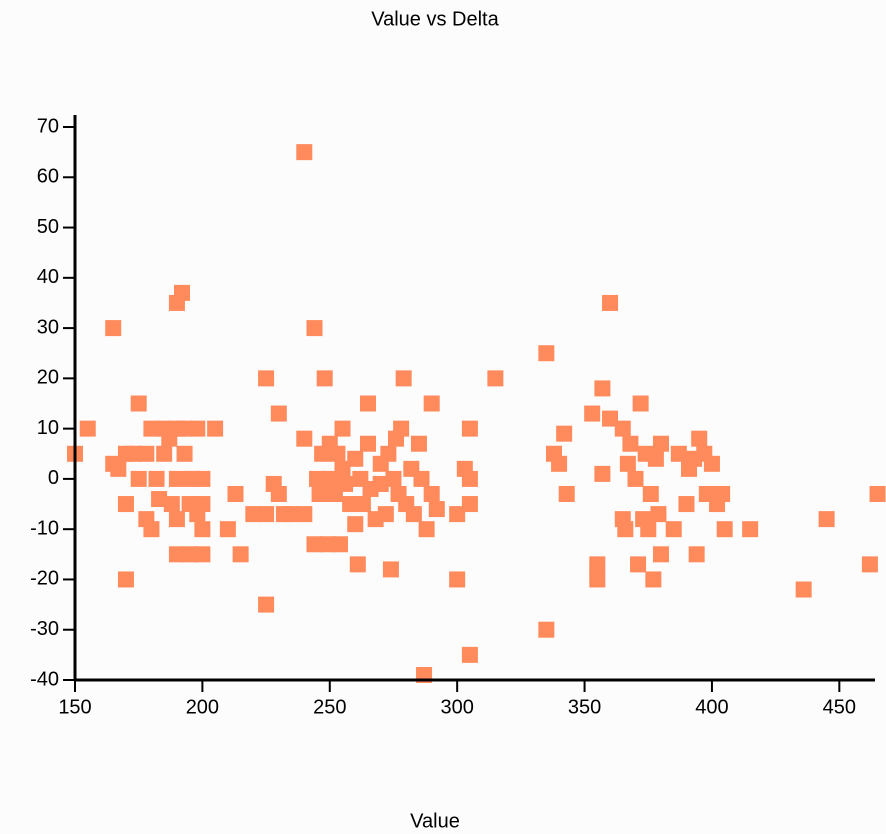  What do you see at coordinates (44, 629) in the screenshot?
I see `y-tick-label: -30` at bounding box center [44, 629].